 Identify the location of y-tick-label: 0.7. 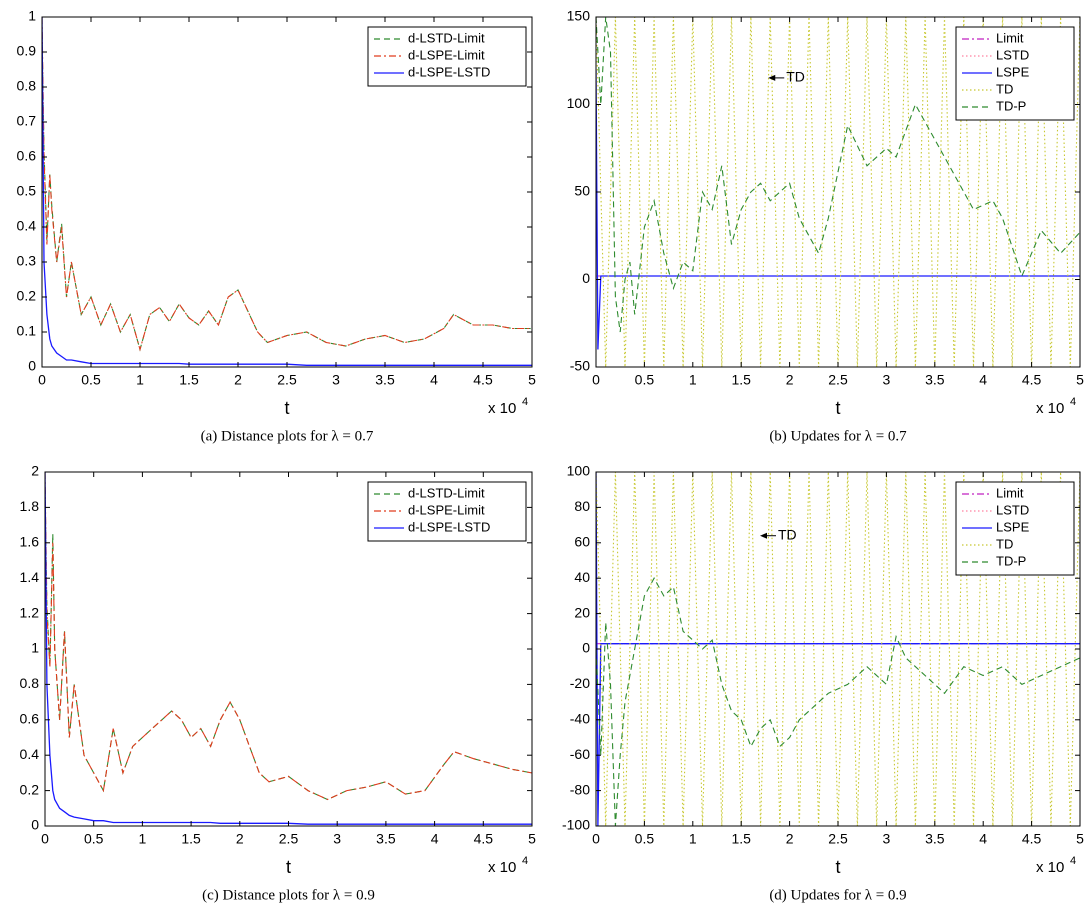
(27, 121).